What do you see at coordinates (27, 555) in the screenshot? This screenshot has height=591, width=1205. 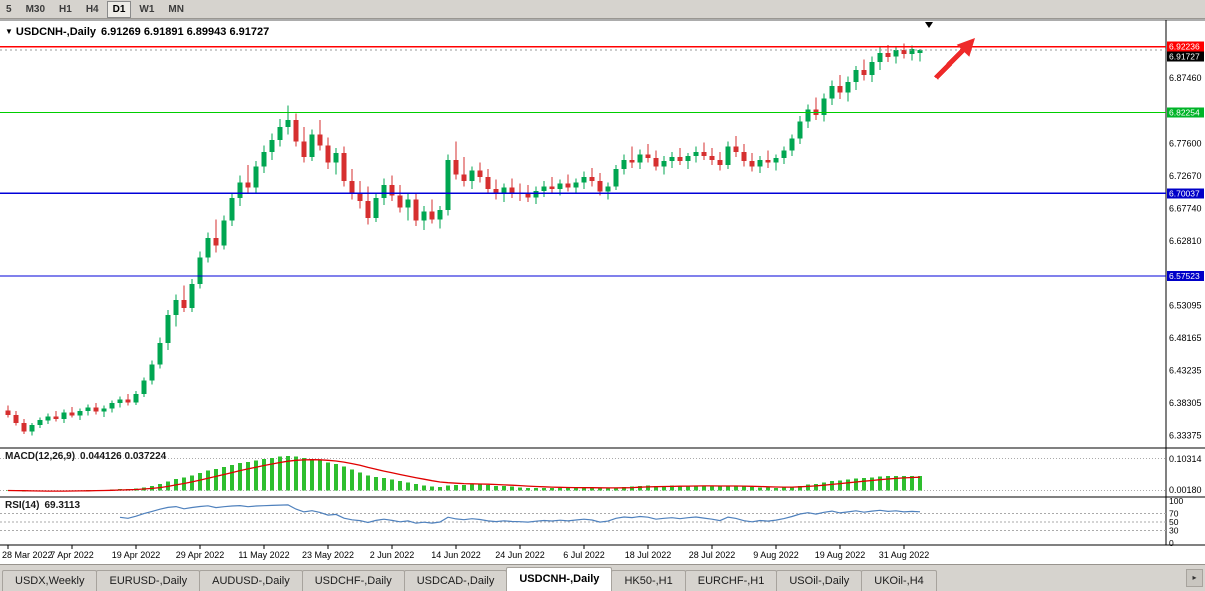 I see `date-axis-label: 28 Mar 2022` at bounding box center [27, 555].